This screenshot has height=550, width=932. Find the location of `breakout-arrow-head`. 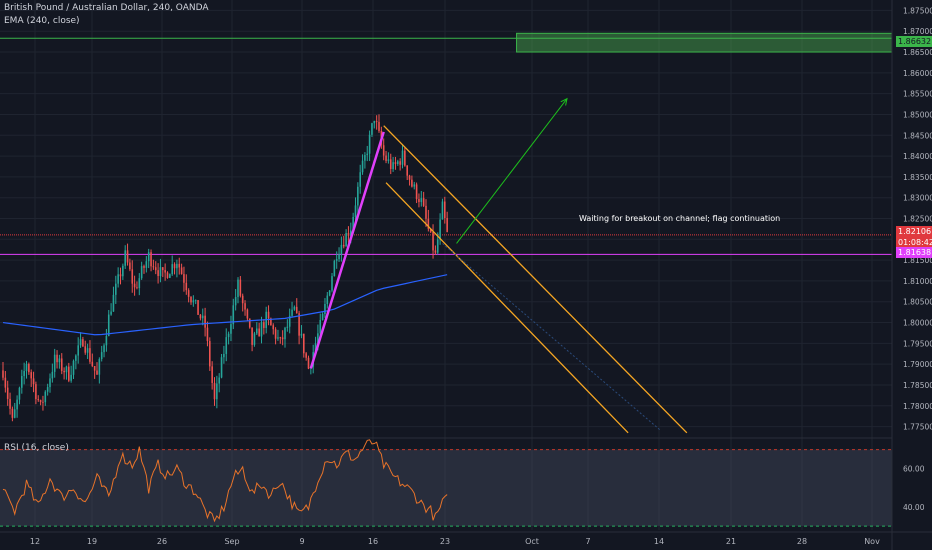

breakout-arrow-head is located at coordinates (564, 101).